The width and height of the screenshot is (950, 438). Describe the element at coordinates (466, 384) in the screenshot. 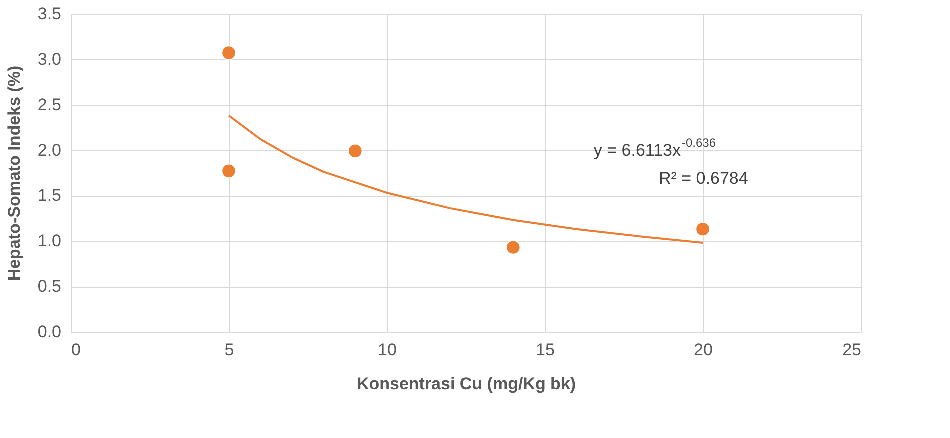

I see `x-axis-title: Konsentrasi Cu (mg/Kg bk)` at that location.